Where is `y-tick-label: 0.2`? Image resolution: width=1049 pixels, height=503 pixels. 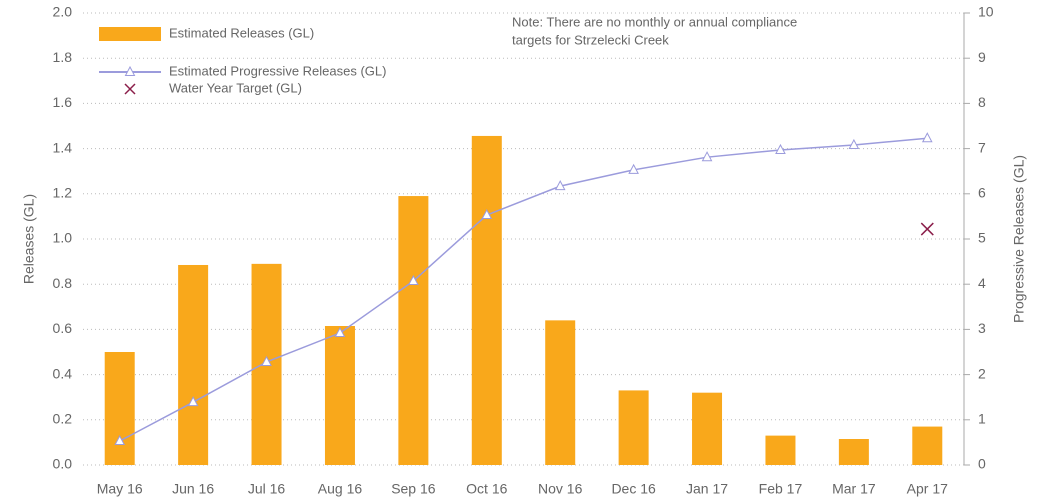
y-tick-label: 0.2 is located at coordinates (63, 419).